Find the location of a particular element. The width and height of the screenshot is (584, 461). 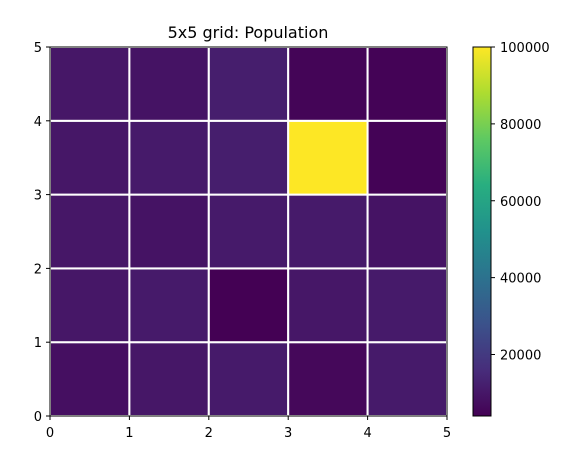

colorbar-tick-label: 20000 is located at coordinates (520, 356).